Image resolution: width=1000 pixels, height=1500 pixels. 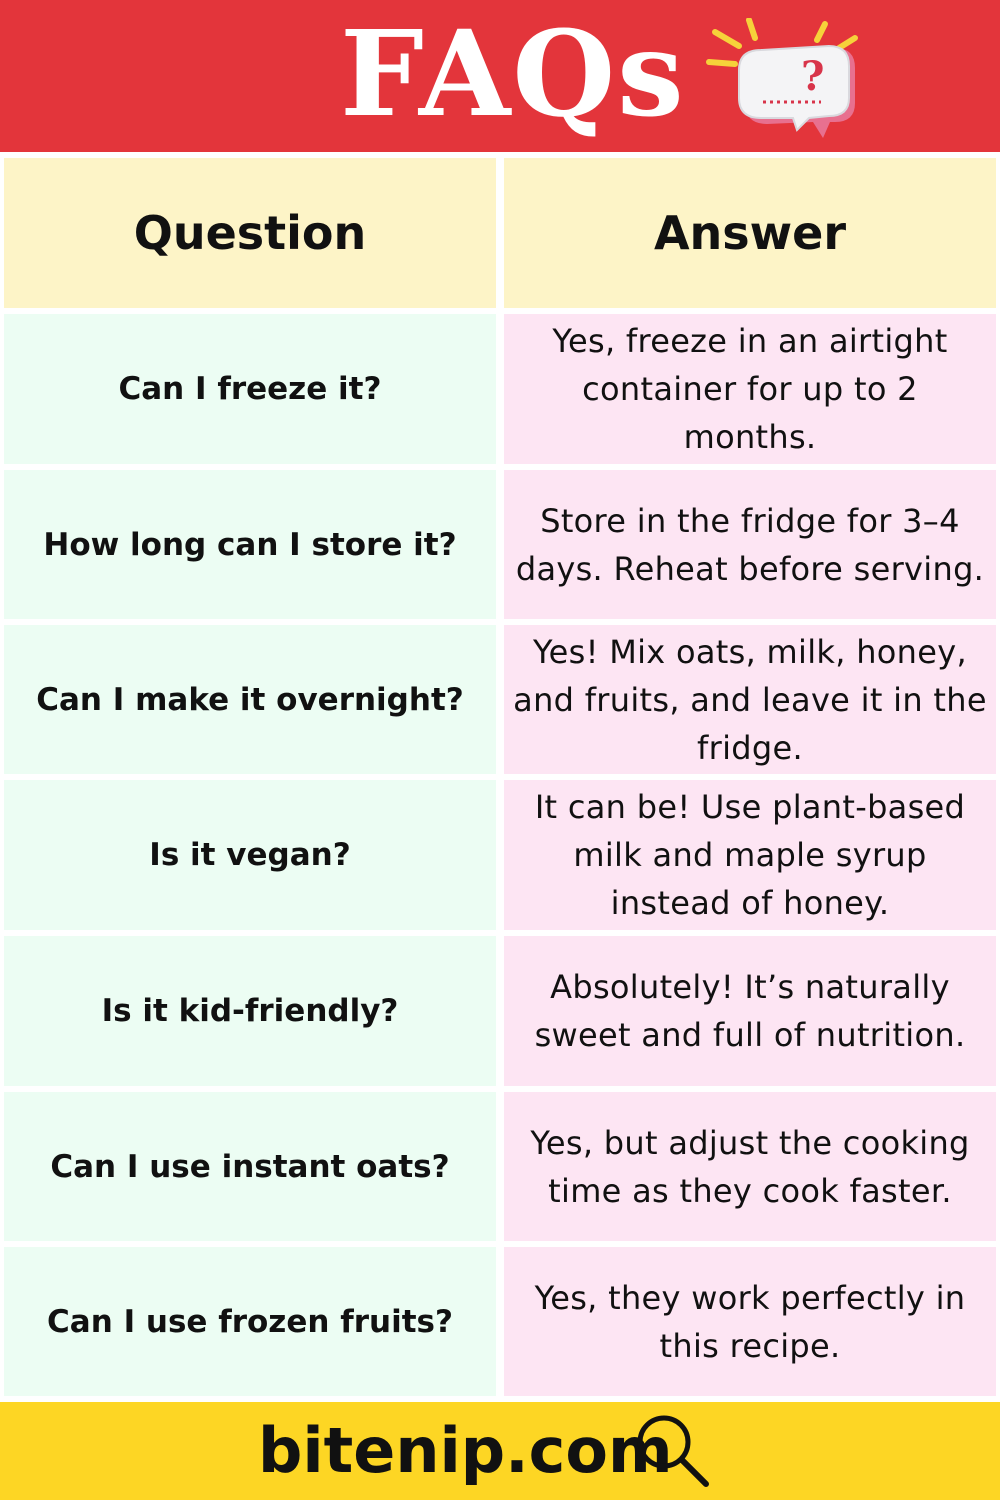 I want to click on table-row-question: Is it vegan?, so click(x=250, y=855).